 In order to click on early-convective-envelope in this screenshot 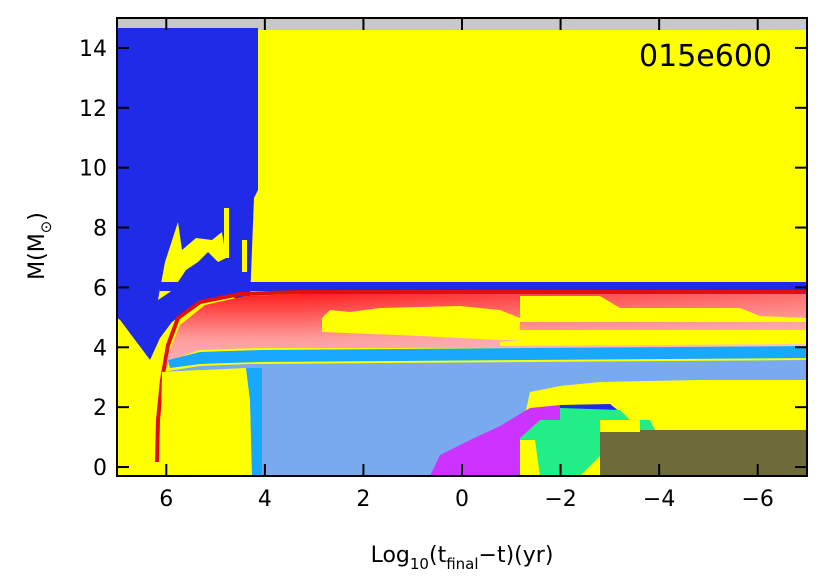, I will do `click(187, 194)`.